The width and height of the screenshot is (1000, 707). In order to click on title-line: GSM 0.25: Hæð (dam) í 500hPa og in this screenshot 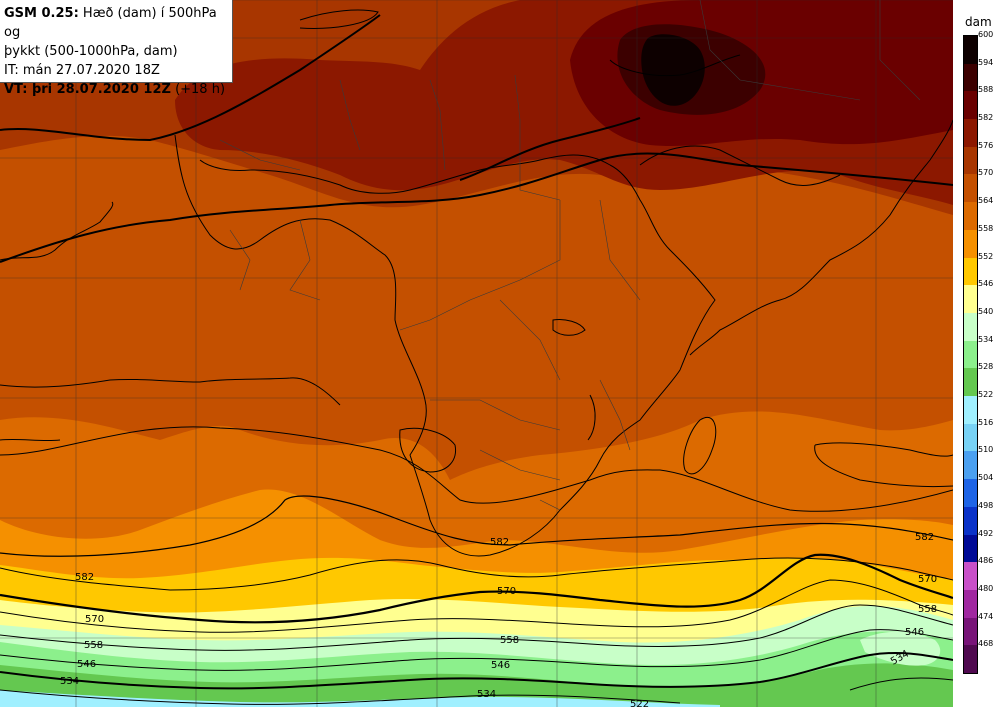, I will do `click(118, 23)`.